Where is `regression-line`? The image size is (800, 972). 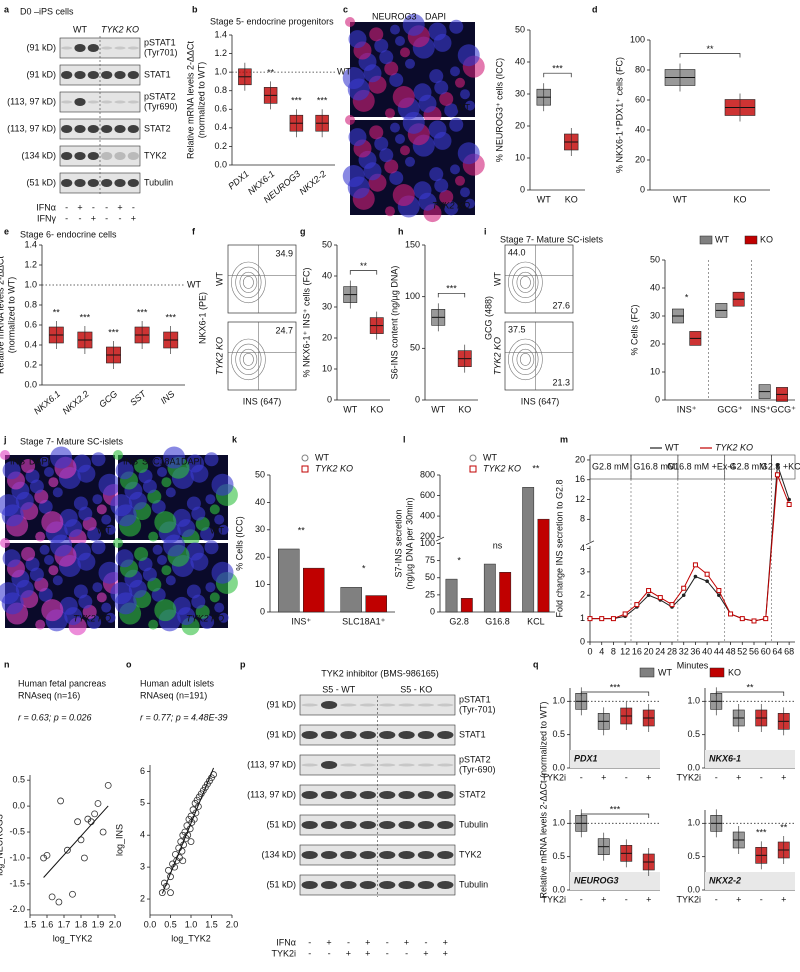
regression-line is located at coordinates (76, 841).